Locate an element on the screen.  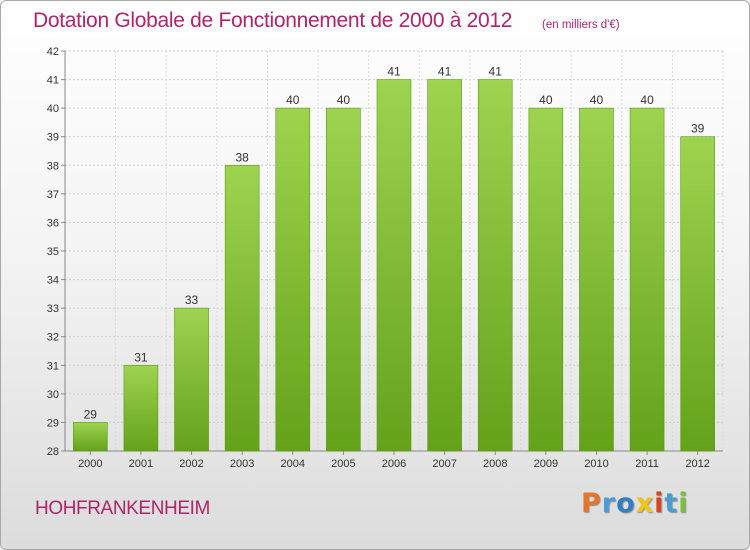
bar-2002 is located at coordinates (191, 379).